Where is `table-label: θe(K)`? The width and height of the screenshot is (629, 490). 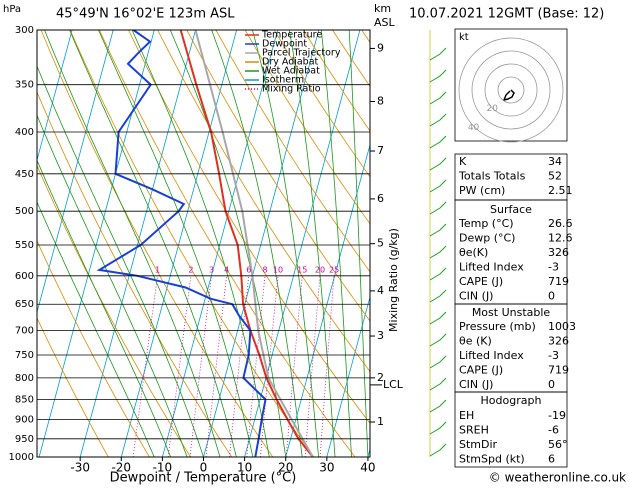
table-label: θe(K) is located at coordinates (473, 252).